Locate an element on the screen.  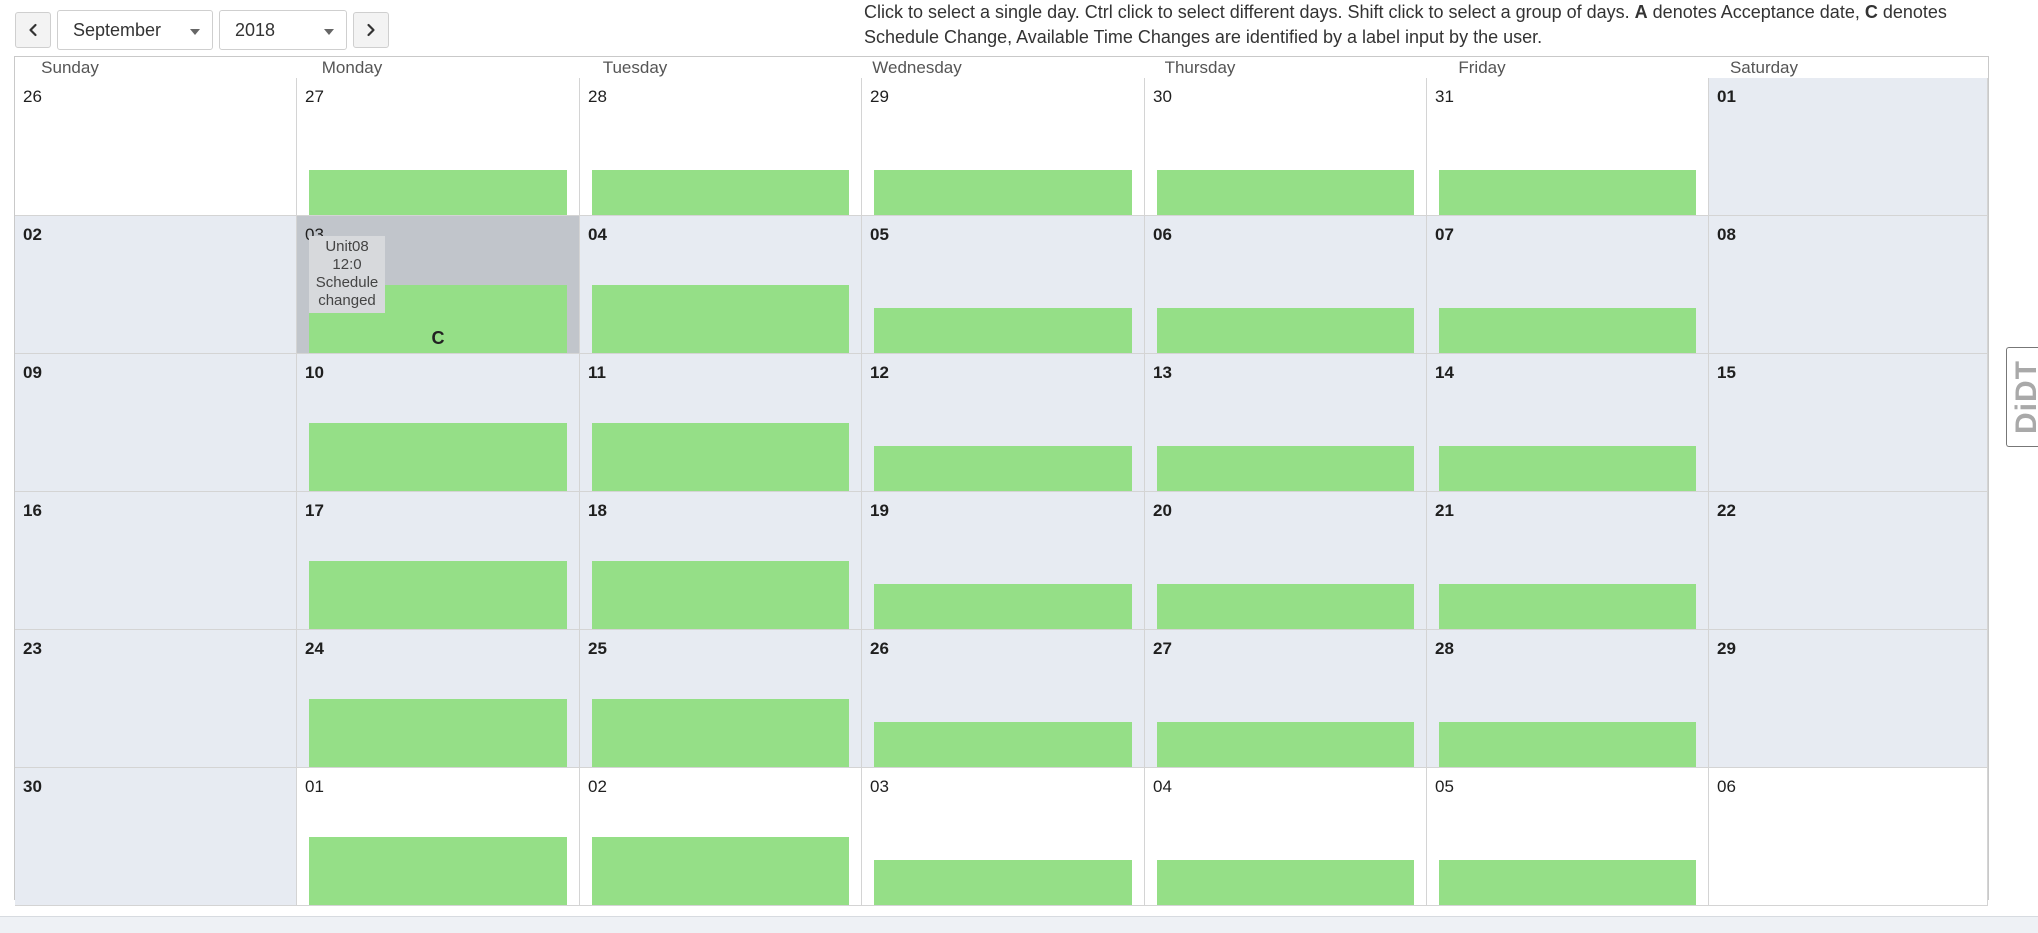
weekday-label-monday: Monday is located at coordinates (352, 68).